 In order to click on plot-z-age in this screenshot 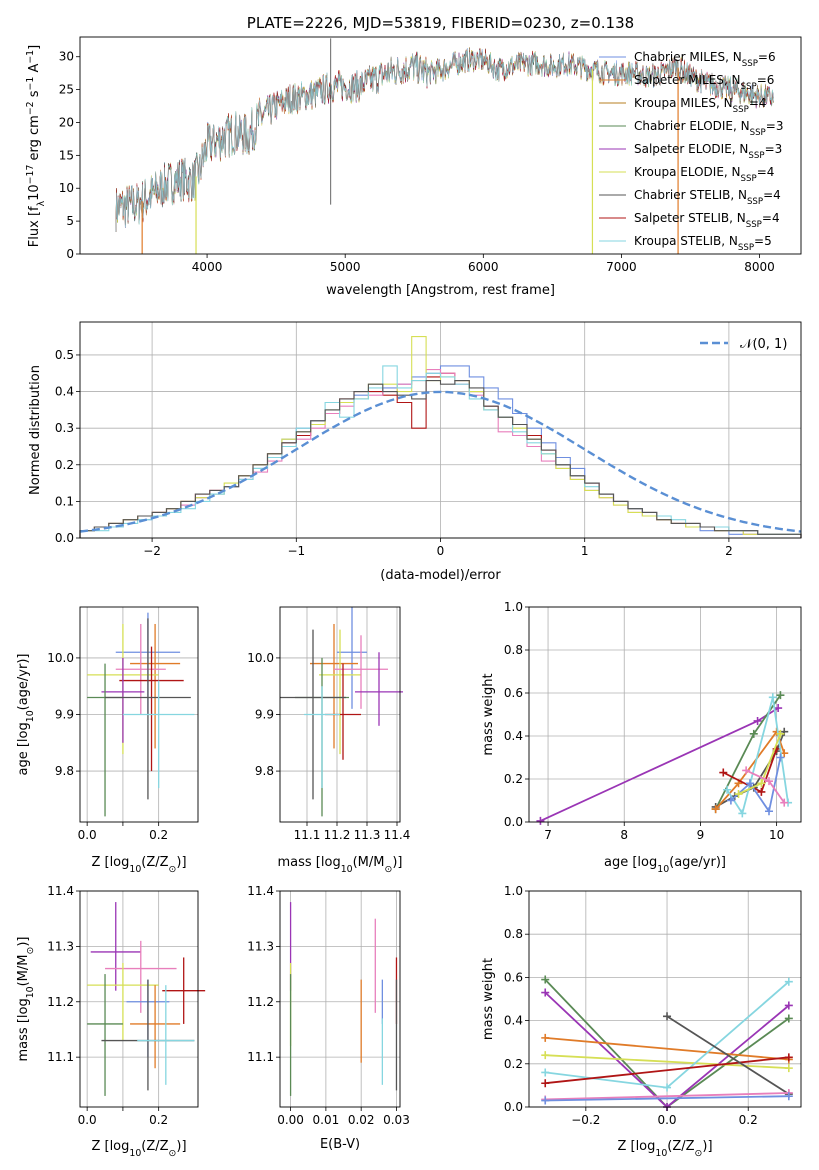, I will do `click(141, 714)`.